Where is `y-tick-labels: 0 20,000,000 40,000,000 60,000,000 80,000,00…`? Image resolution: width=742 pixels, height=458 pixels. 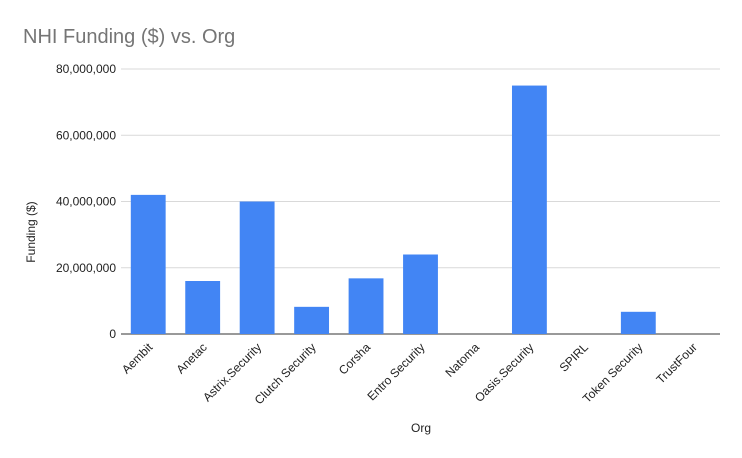 y-tick-labels: 0 20,000,000 40,000,000 60,000,000 80,000,00… is located at coordinates (86, 201).